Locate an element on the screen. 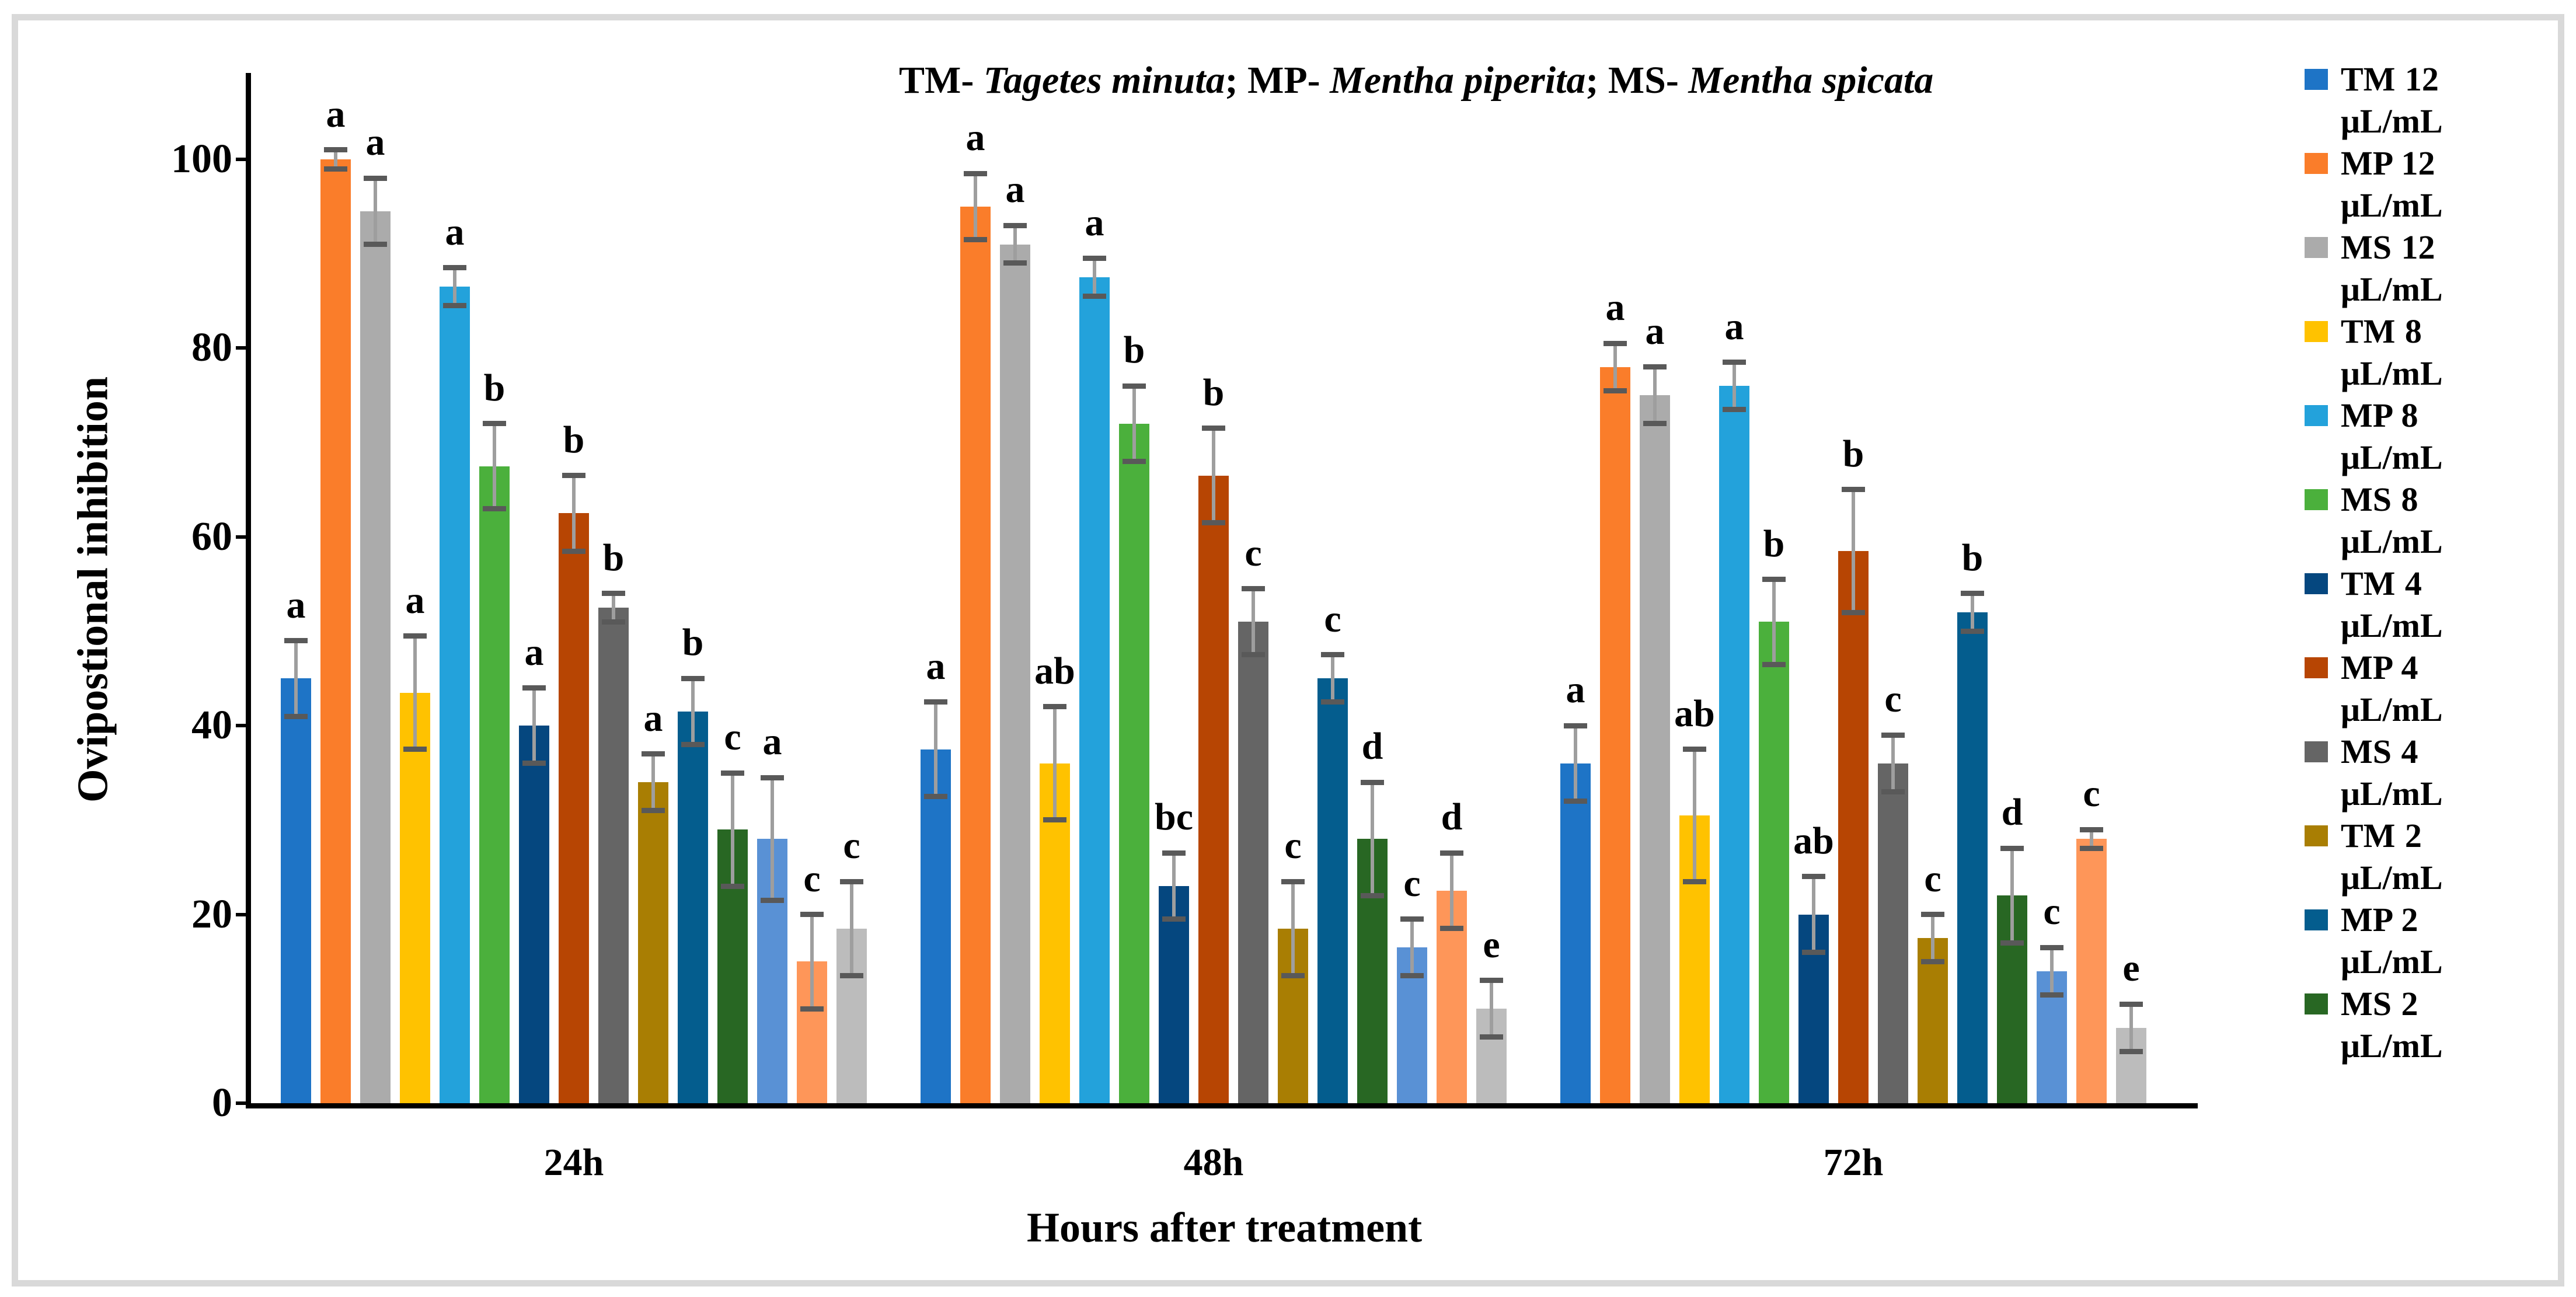  legend-item-ms12: MS 12 μL/mL is located at coordinates (2393, 268).